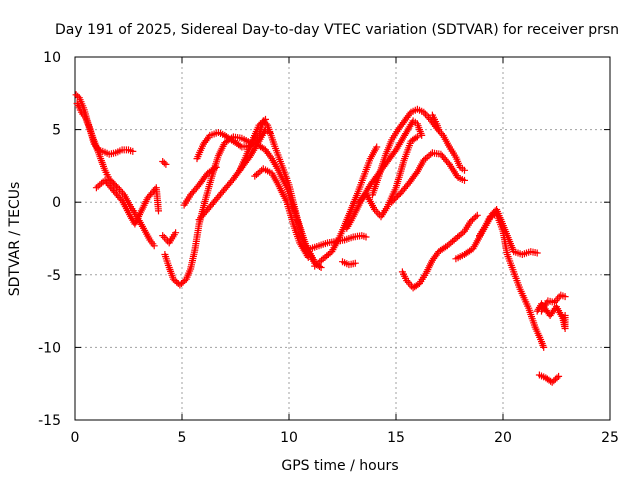  I want to click on series-arc-y, so click(549, 378).